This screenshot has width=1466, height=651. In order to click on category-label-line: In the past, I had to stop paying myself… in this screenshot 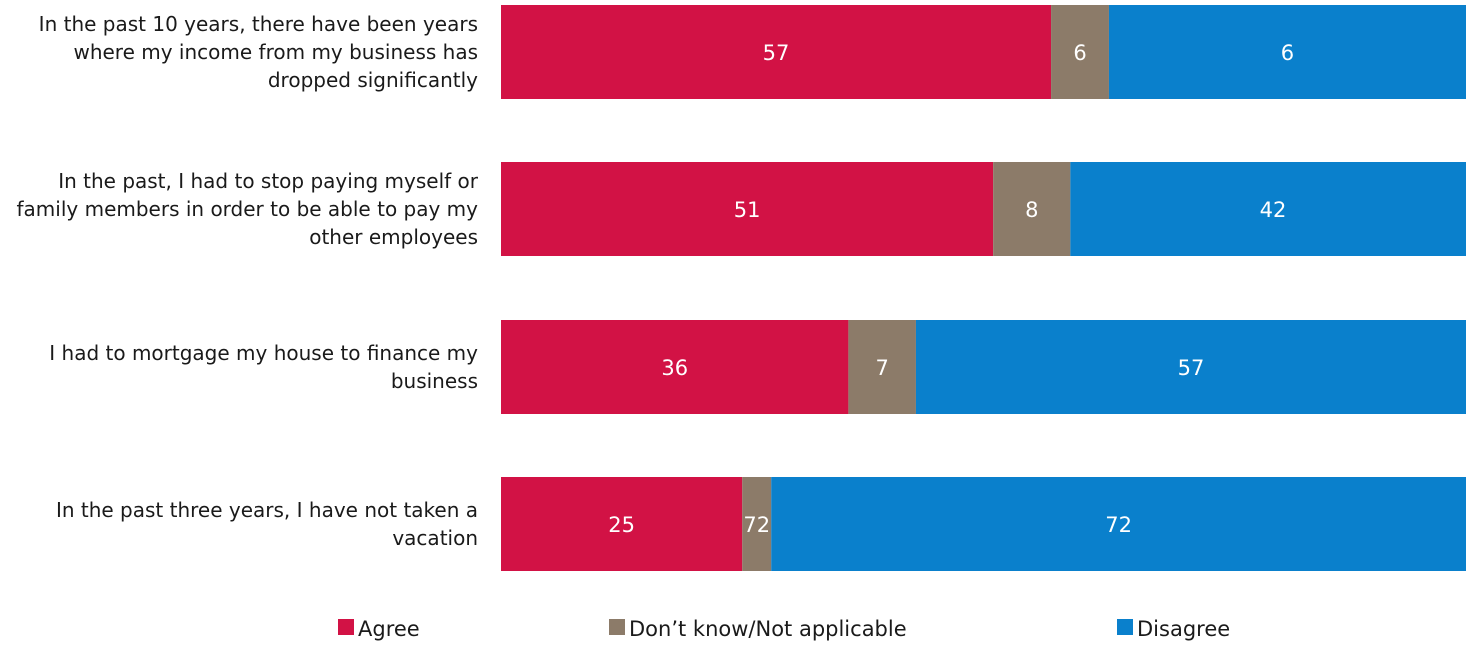, I will do `click(268, 181)`.